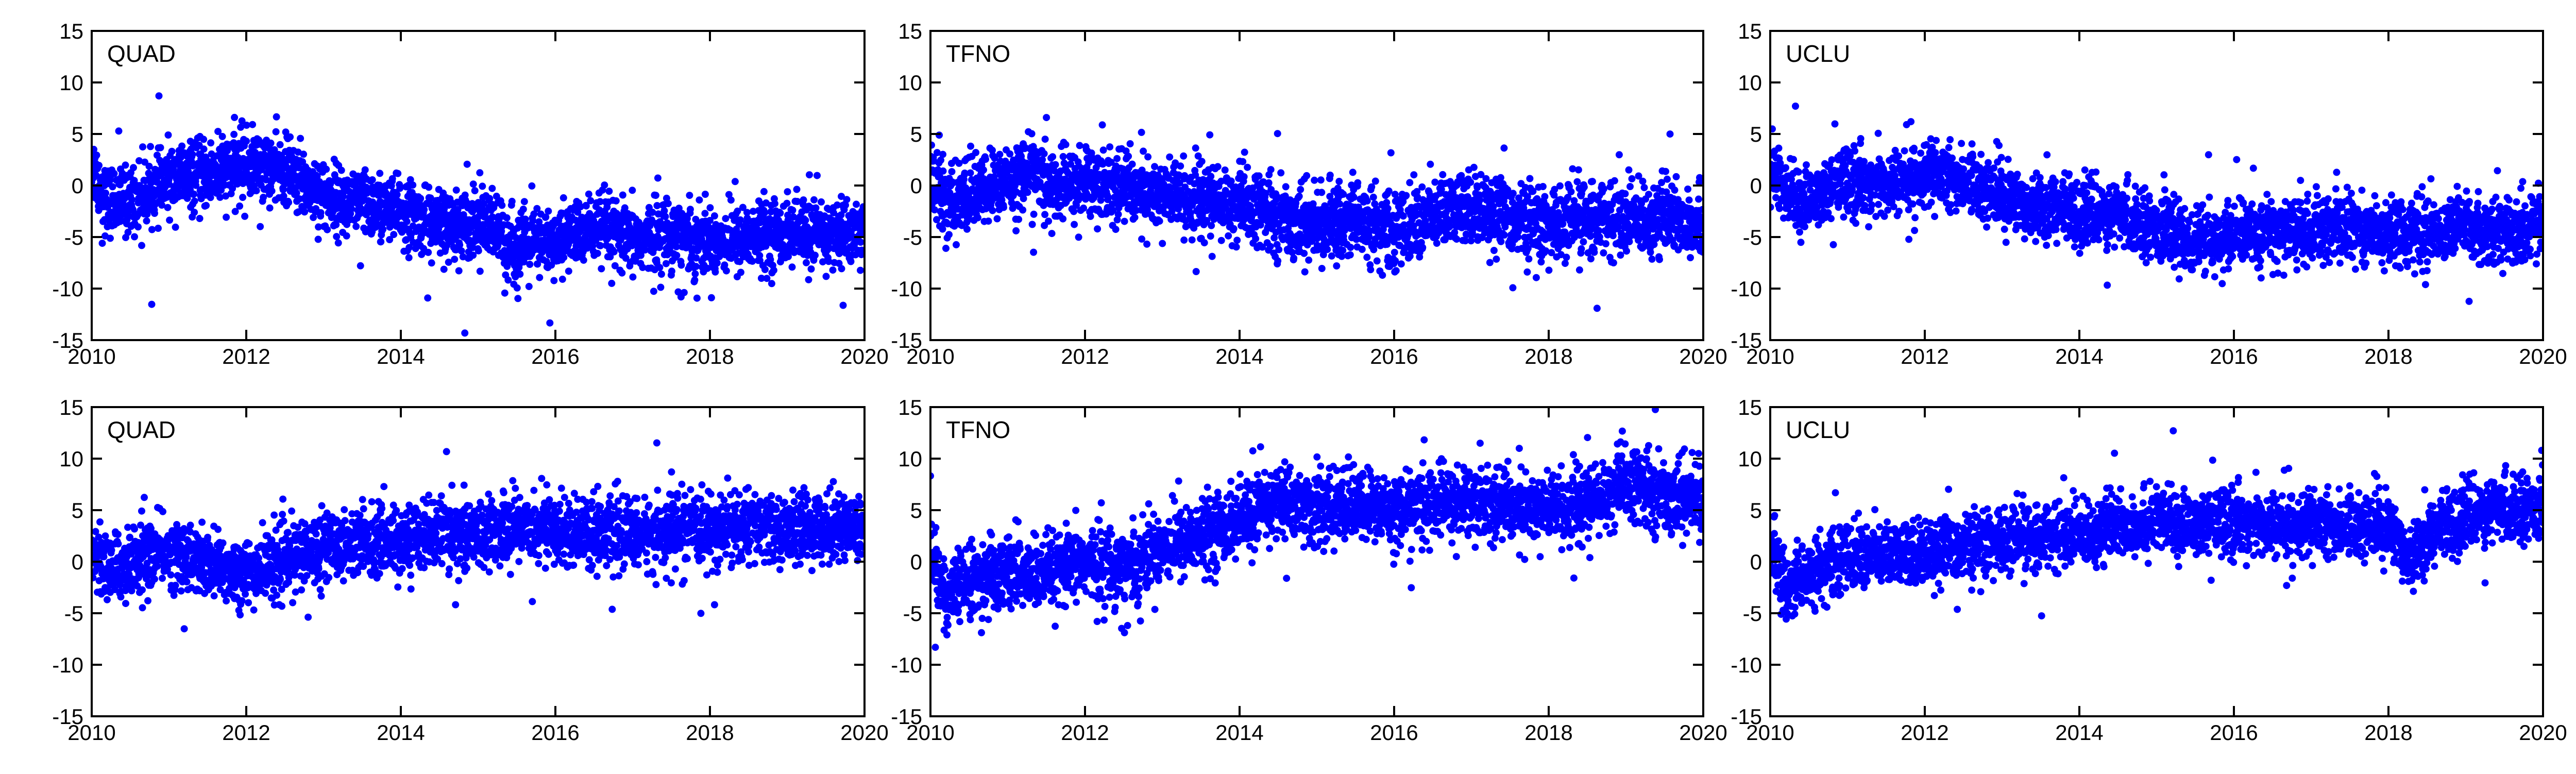  I want to click on x-tick-label: 2010, so click(91, 356).